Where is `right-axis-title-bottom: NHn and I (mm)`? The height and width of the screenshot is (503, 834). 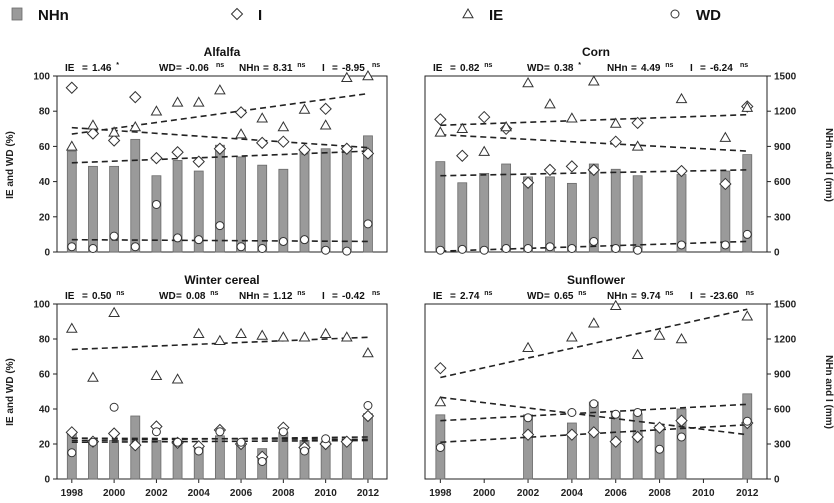 right-axis-title-bottom: NHn and I (mm) is located at coordinates (828, 392).